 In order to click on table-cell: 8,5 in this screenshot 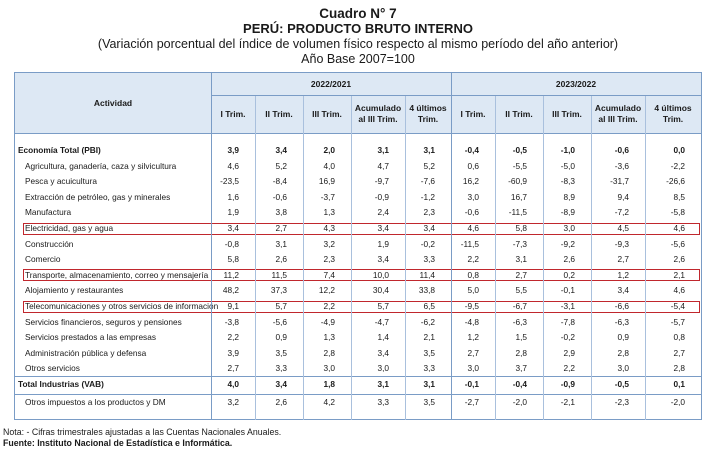, I will do `click(679, 196)`.